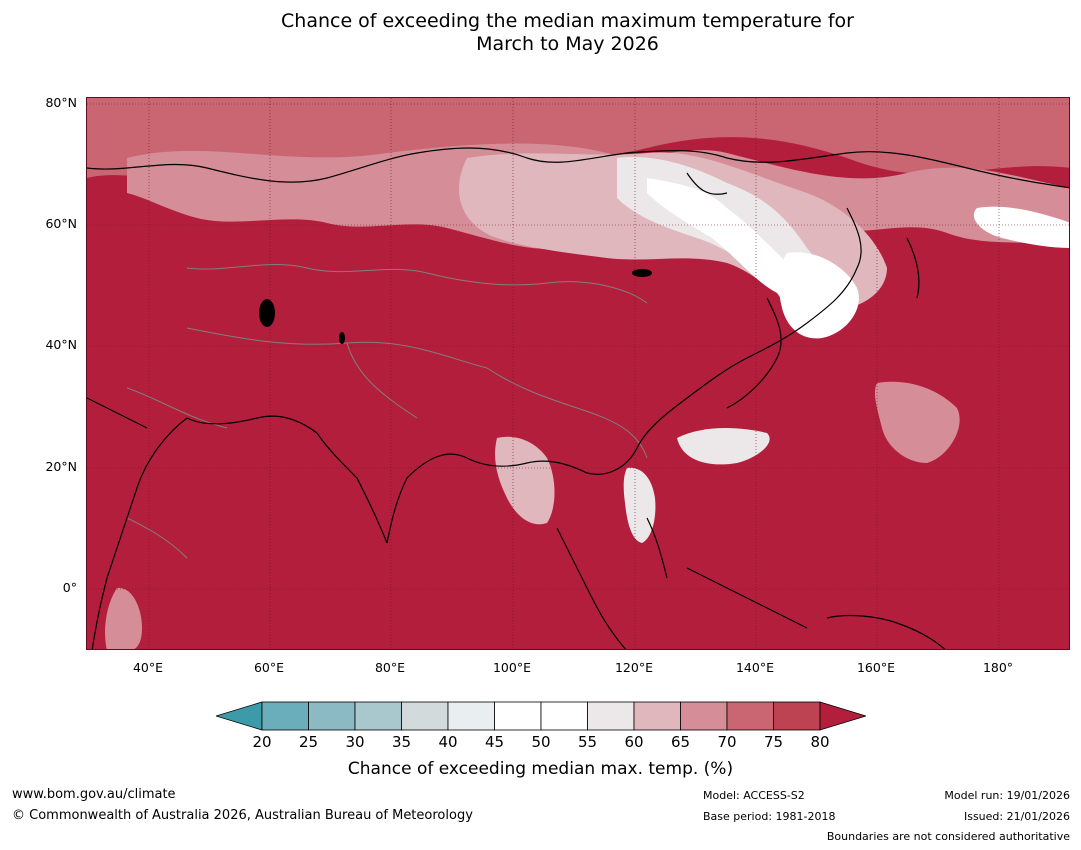 Image resolution: width=1081 pixels, height=850 pixels. I want to click on longitude-label: 180°, so click(998, 667).